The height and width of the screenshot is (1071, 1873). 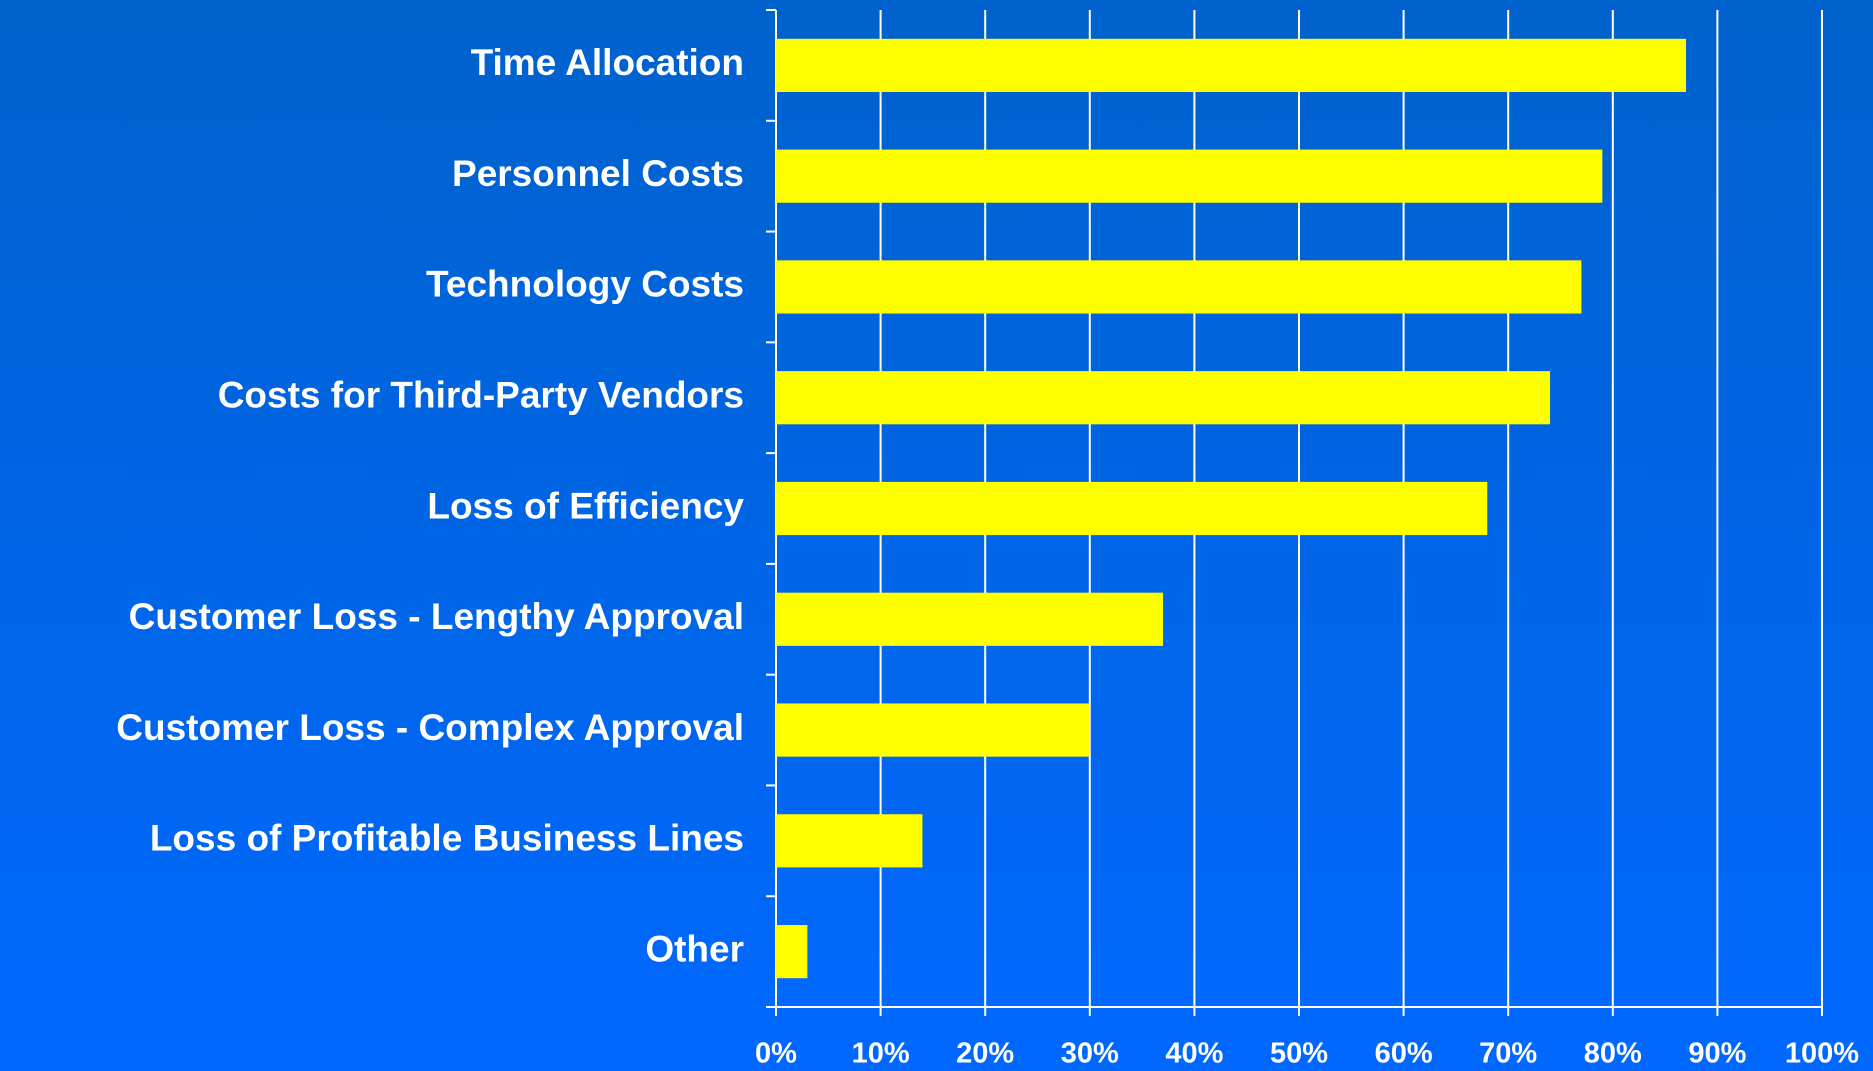 I want to click on x-tick-label: 30%, so click(x=1090, y=1054).